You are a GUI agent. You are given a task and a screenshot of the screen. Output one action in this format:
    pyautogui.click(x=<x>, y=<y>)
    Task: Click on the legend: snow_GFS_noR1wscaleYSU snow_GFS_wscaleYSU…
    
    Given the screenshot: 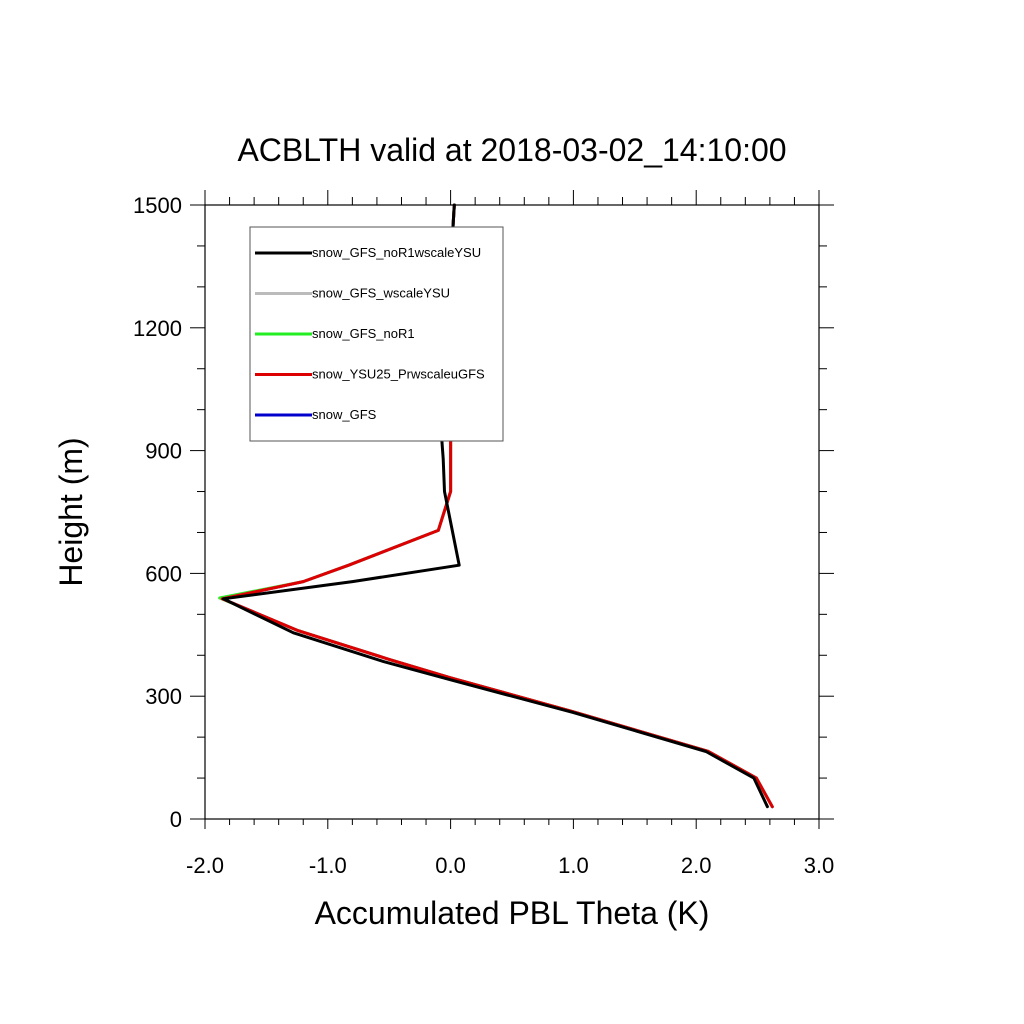 What is the action you would take?
    pyautogui.click(x=376, y=334)
    